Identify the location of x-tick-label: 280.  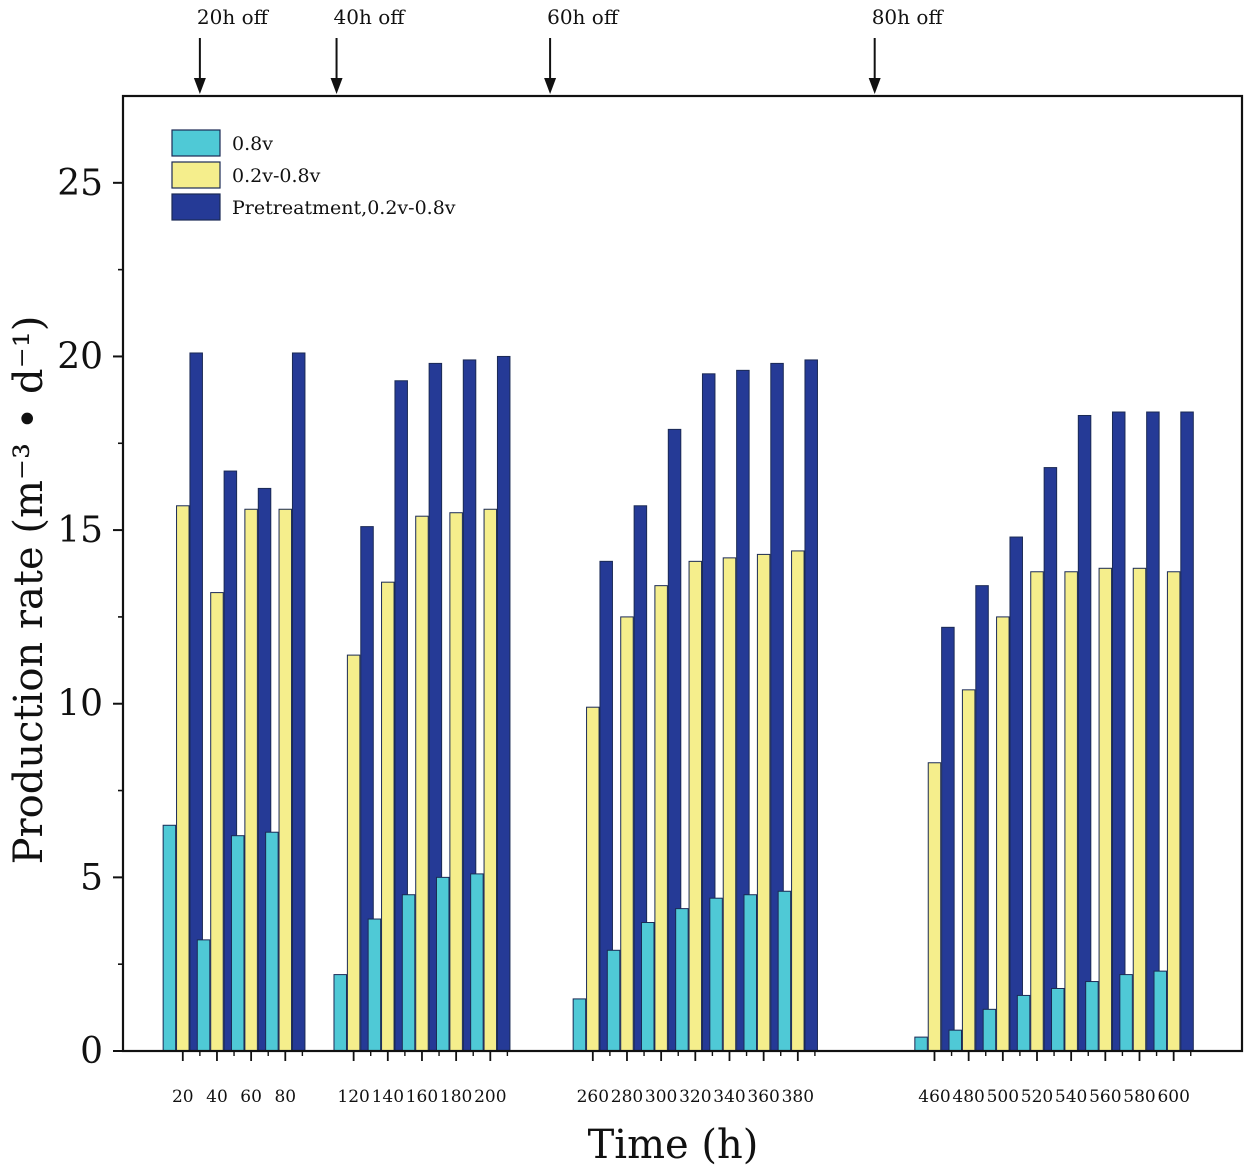
(627, 1097).